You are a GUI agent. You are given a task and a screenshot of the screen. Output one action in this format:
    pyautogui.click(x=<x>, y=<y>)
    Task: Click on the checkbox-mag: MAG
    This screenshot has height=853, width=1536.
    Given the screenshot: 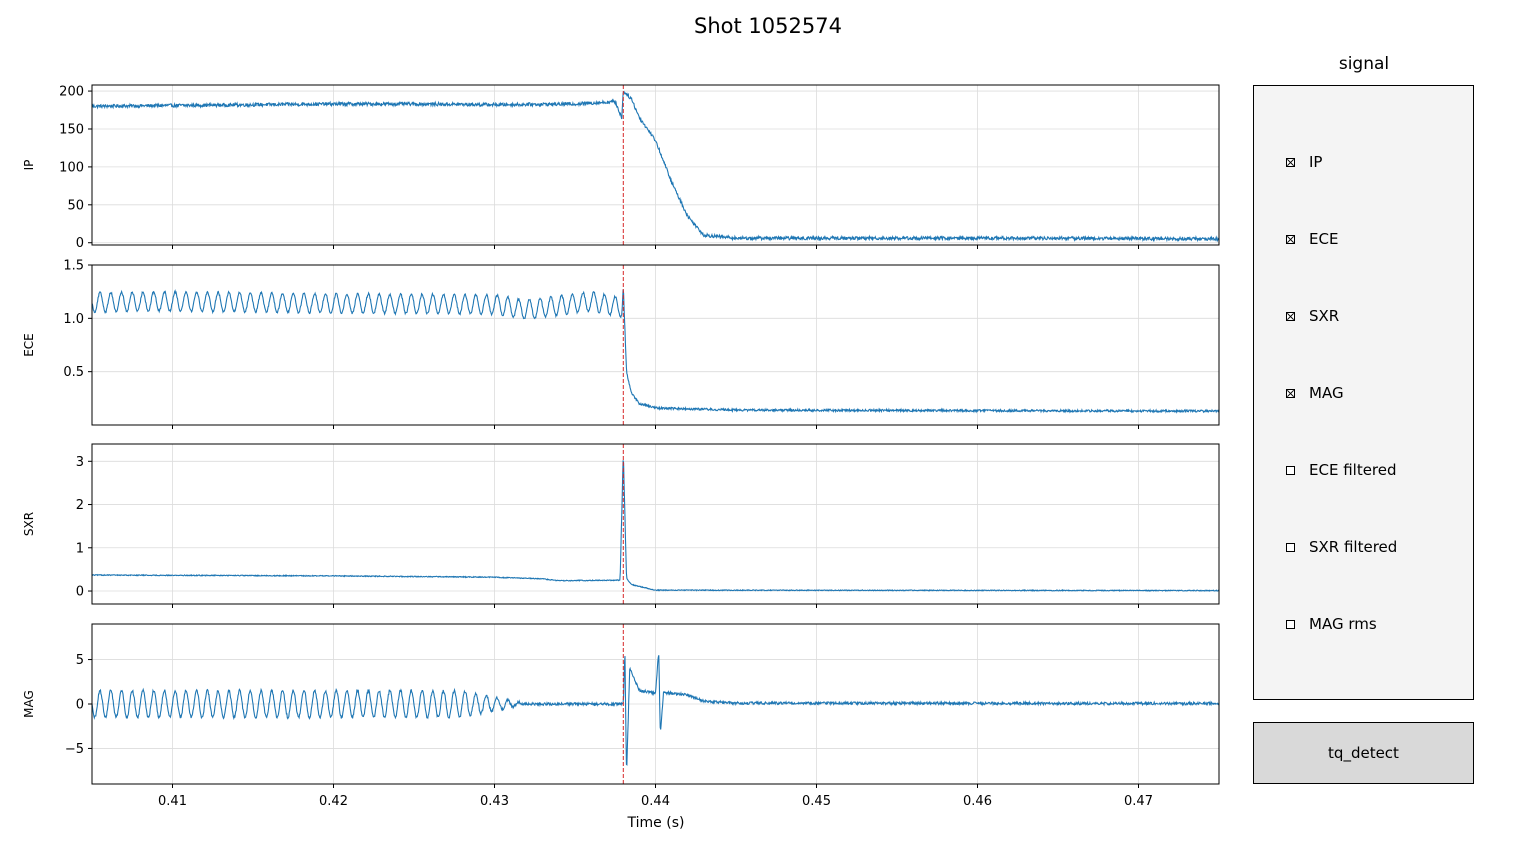 What is the action you would take?
    pyautogui.click(x=1315, y=393)
    